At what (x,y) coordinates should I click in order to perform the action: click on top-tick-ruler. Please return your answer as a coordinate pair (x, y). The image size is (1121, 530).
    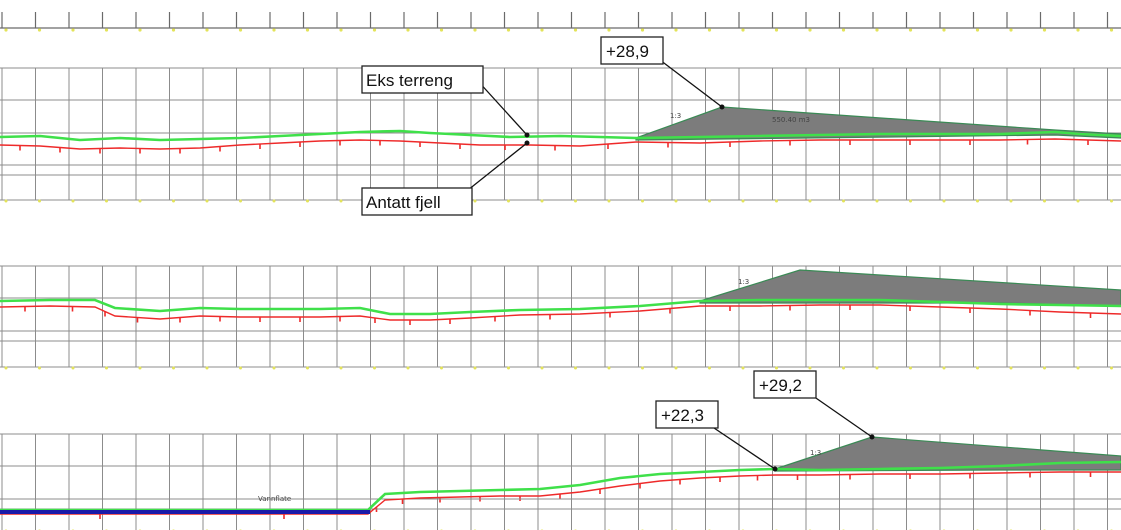
    Looking at the image, I should click on (560, 22).